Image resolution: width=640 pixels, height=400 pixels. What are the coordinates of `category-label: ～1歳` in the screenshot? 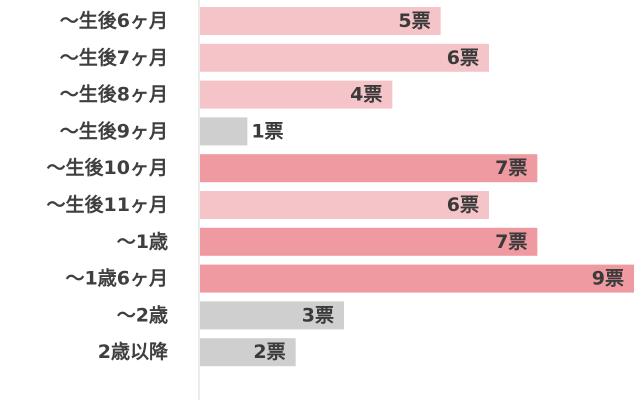 It's located at (142, 242).